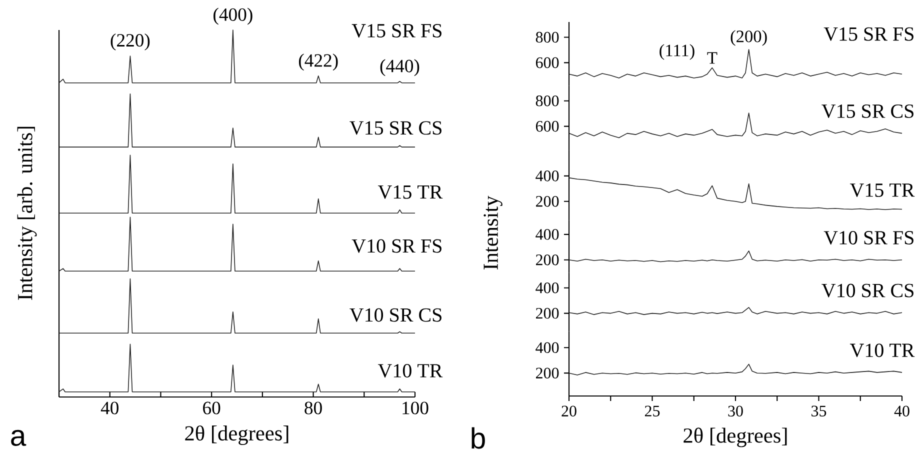 This screenshot has height=464, width=918. I want to click on annotation: T, so click(712, 58).